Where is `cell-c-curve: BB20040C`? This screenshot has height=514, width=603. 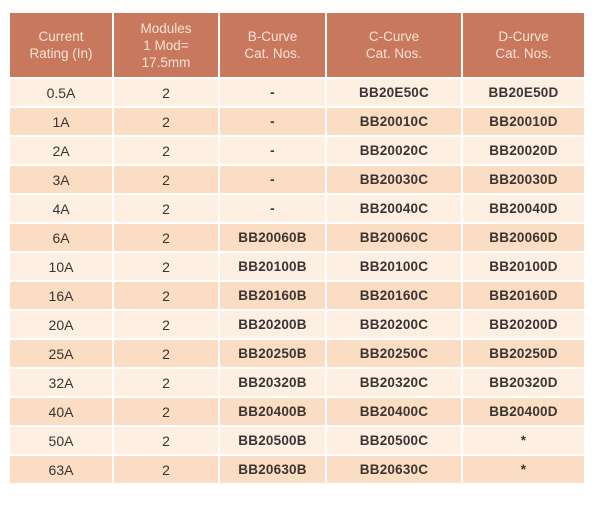
cell-c-curve: BB20040C is located at coordinates (394, 208).